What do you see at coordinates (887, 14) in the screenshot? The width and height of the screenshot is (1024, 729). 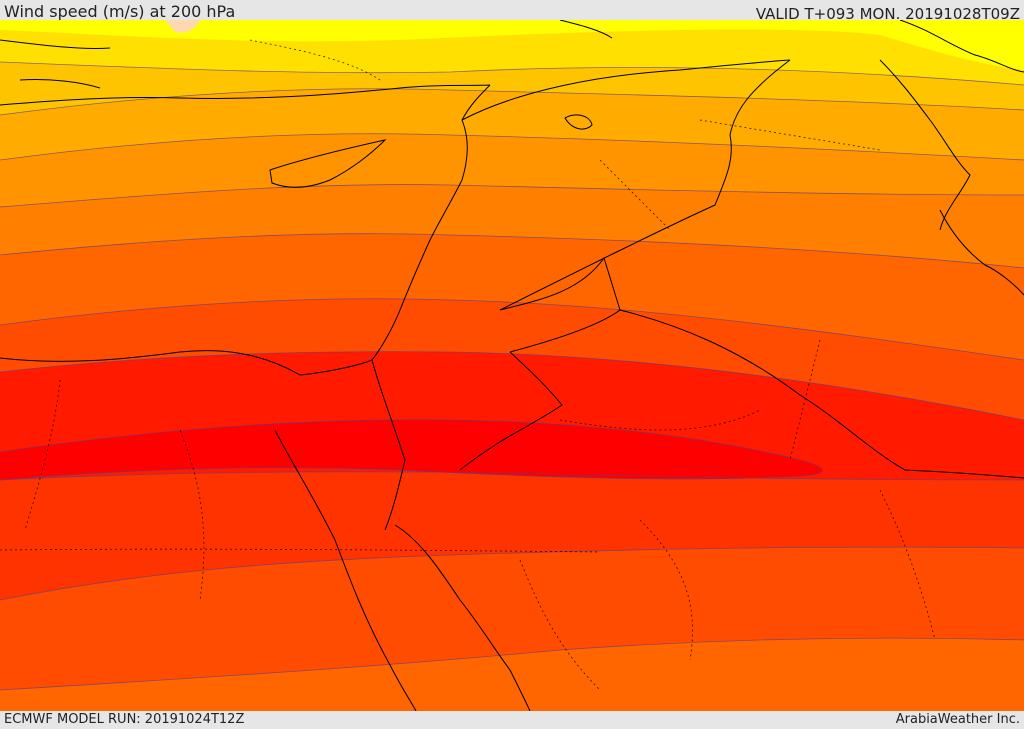 I see `valid-time: VALID T+093 MON. 20191028T09Z` at bounding box center [887, 14].